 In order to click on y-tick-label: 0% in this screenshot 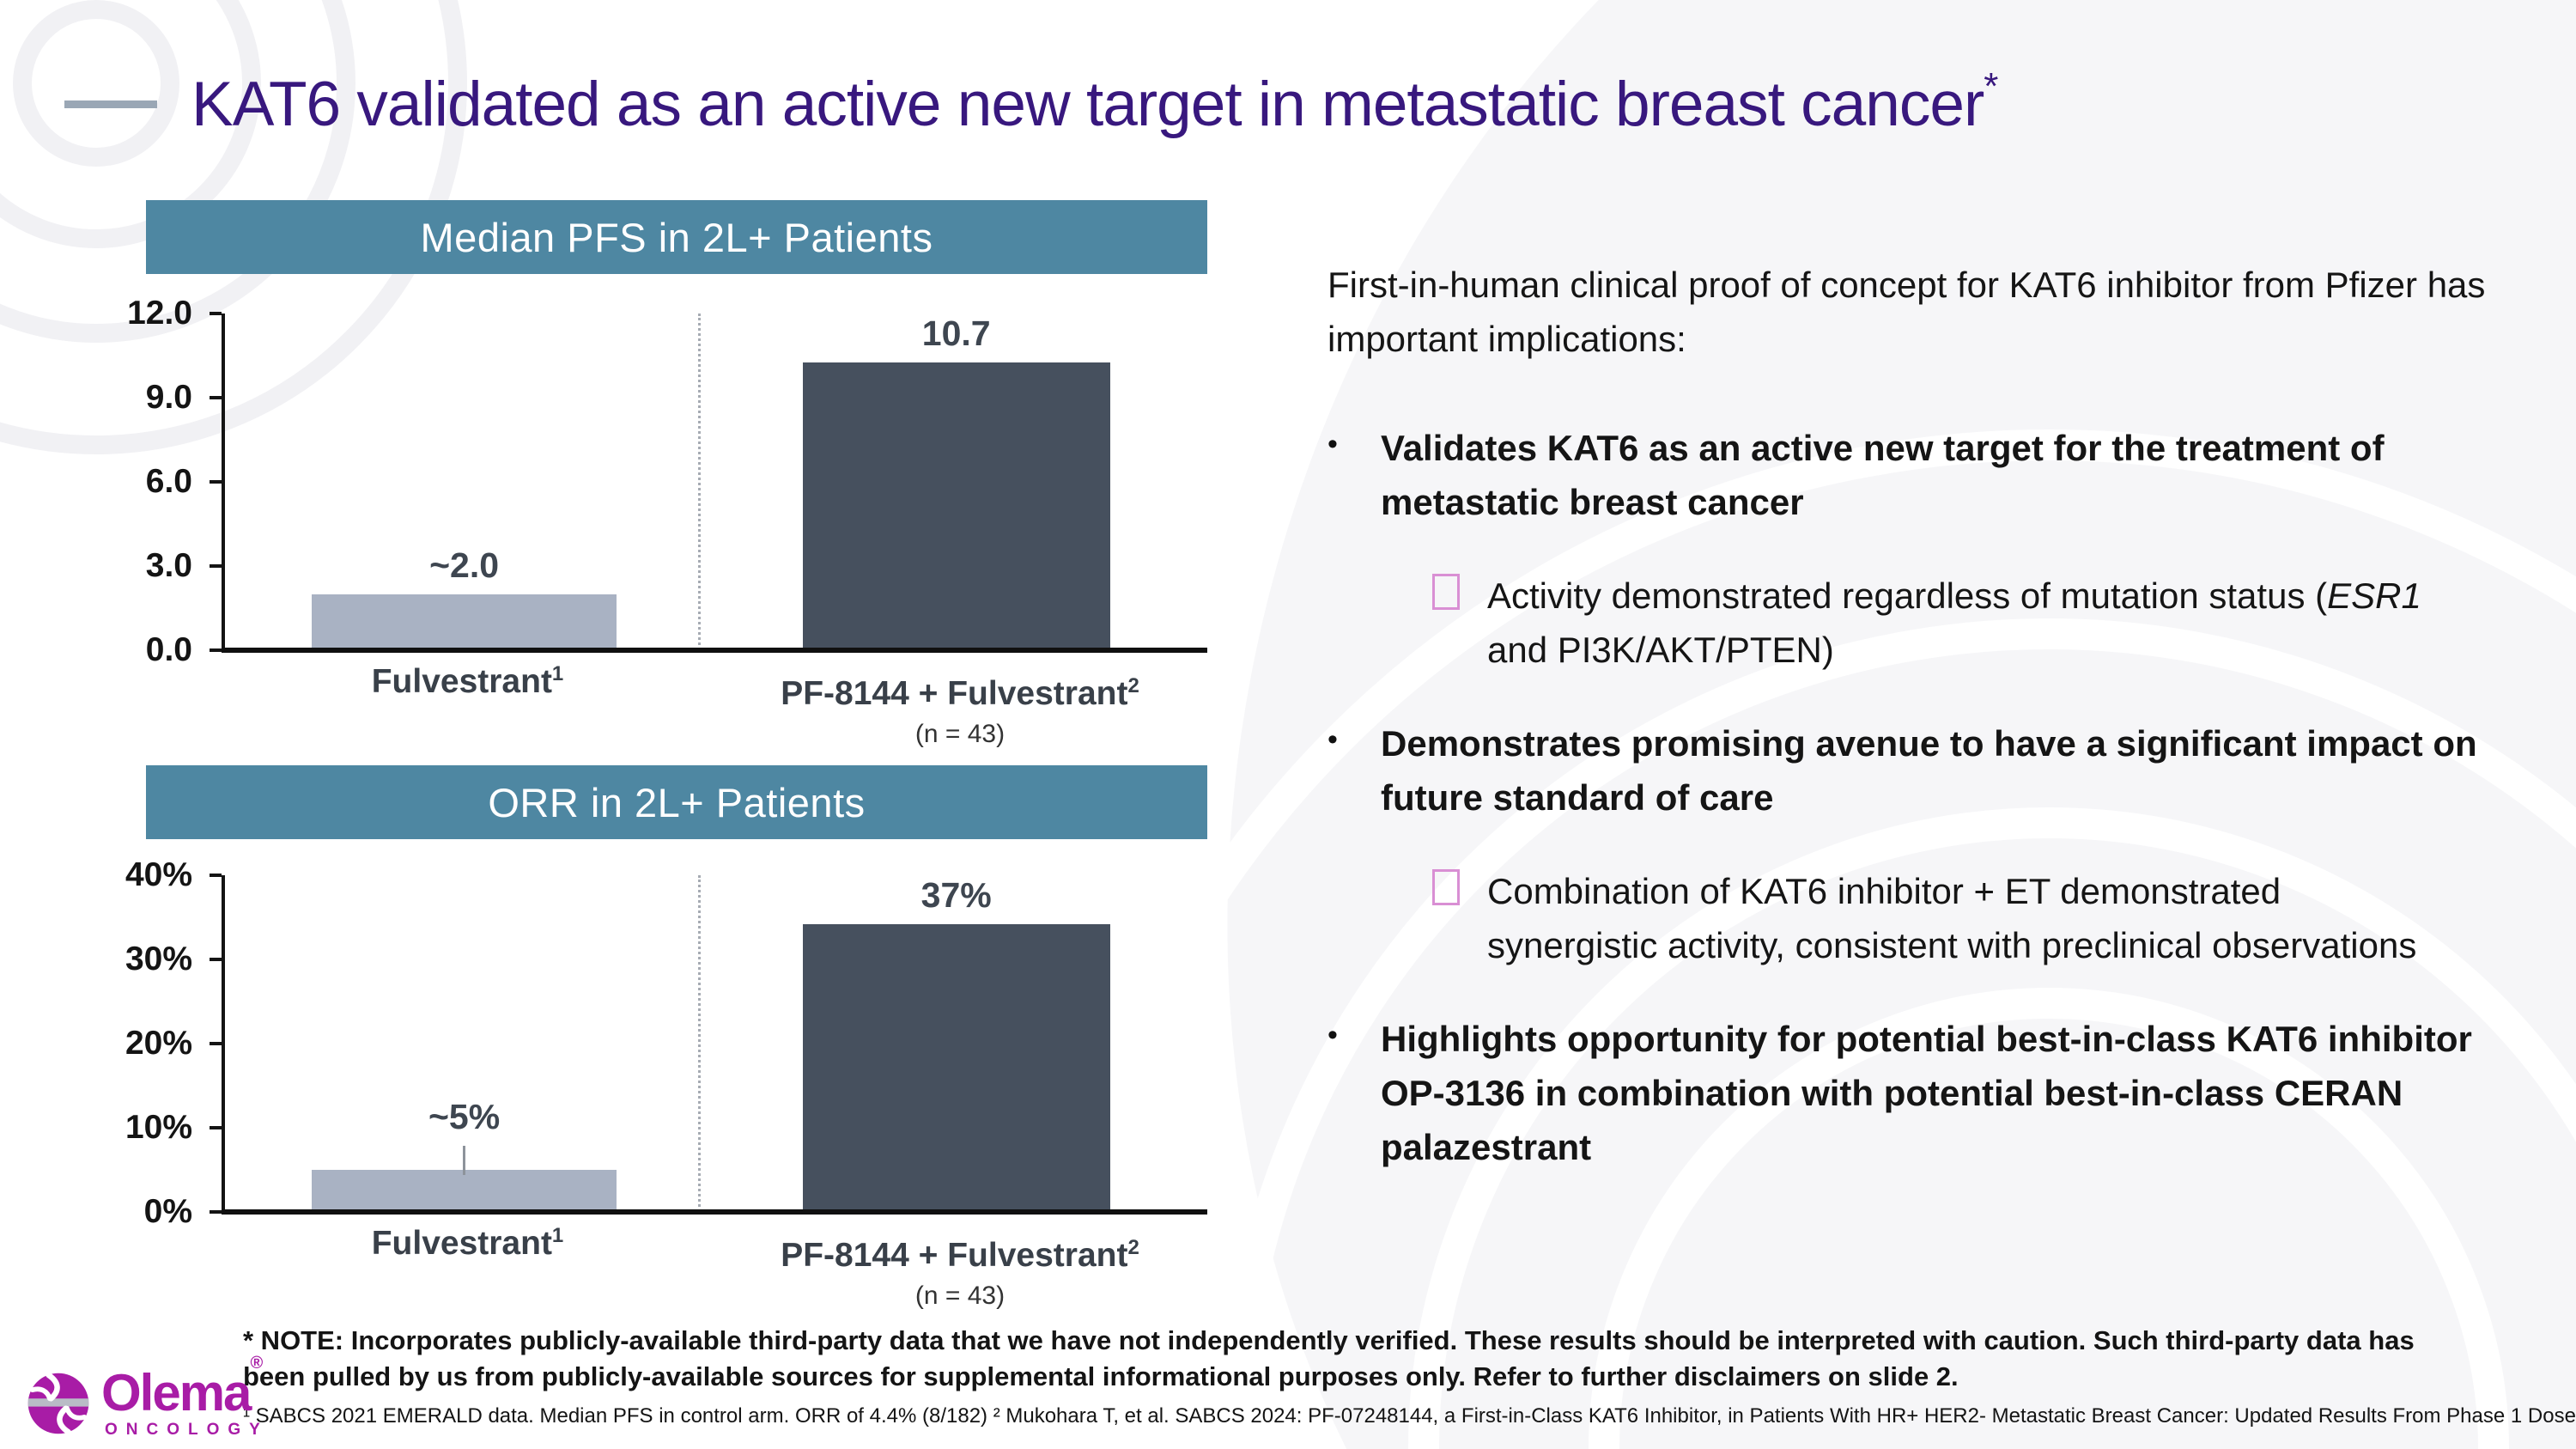, I will do `click(167, 1211)`.